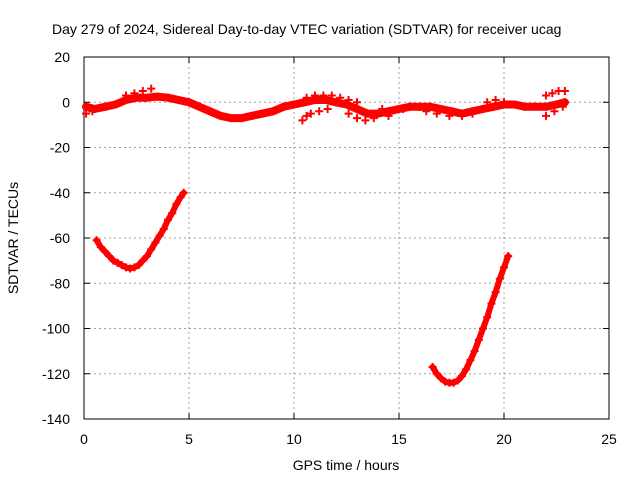 The image size is (640, 480). Describe the element at coordinates (189, 439) in the screenshot. I see `x-tick-label: 5` at that location.